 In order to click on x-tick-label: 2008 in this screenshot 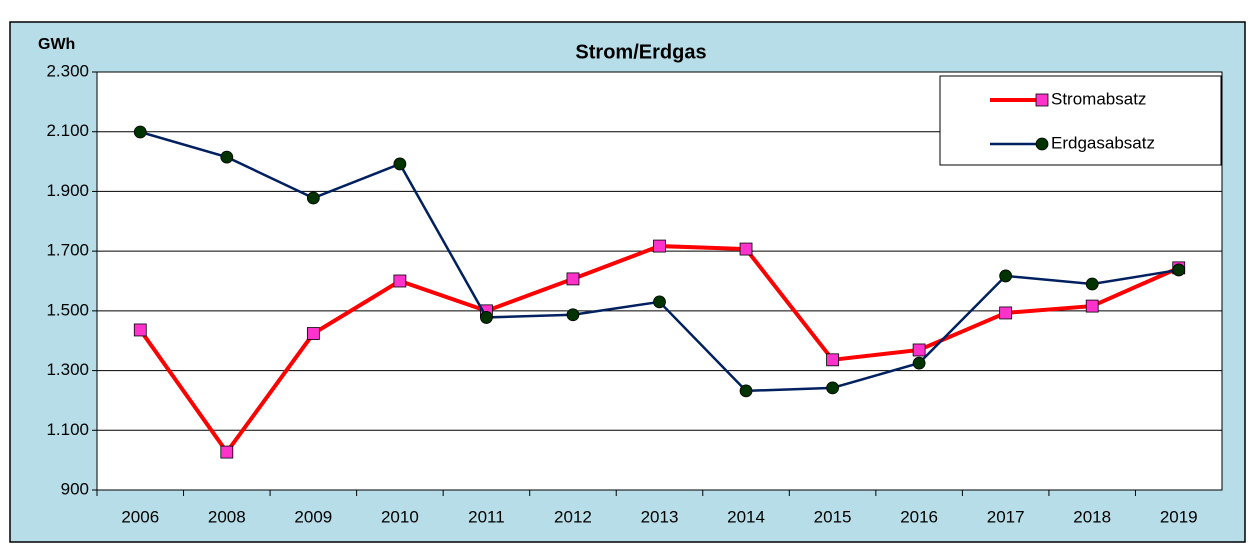, I will do `click(227, 516)`.